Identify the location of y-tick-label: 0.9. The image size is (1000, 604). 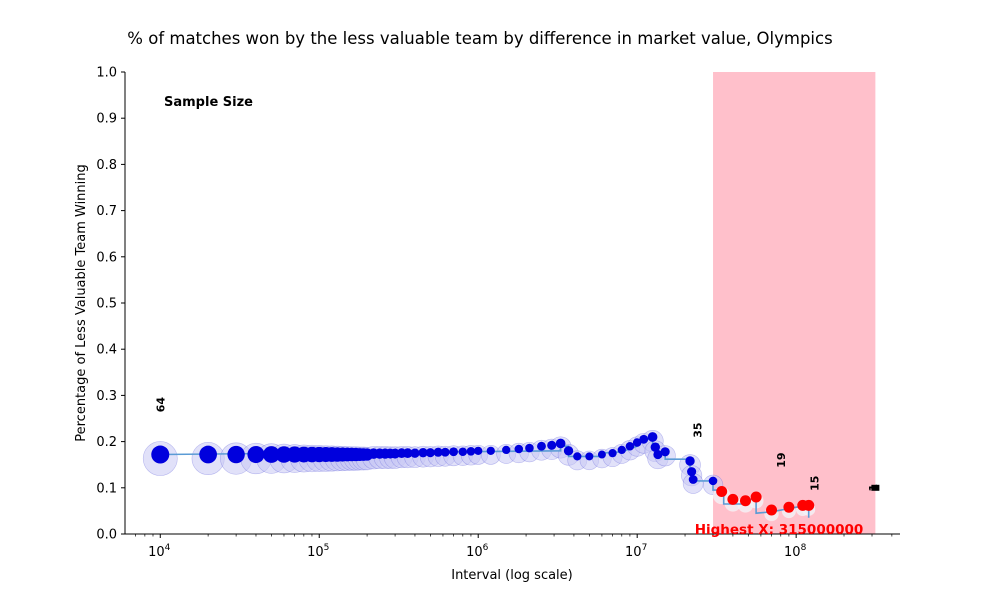
(106, 119).